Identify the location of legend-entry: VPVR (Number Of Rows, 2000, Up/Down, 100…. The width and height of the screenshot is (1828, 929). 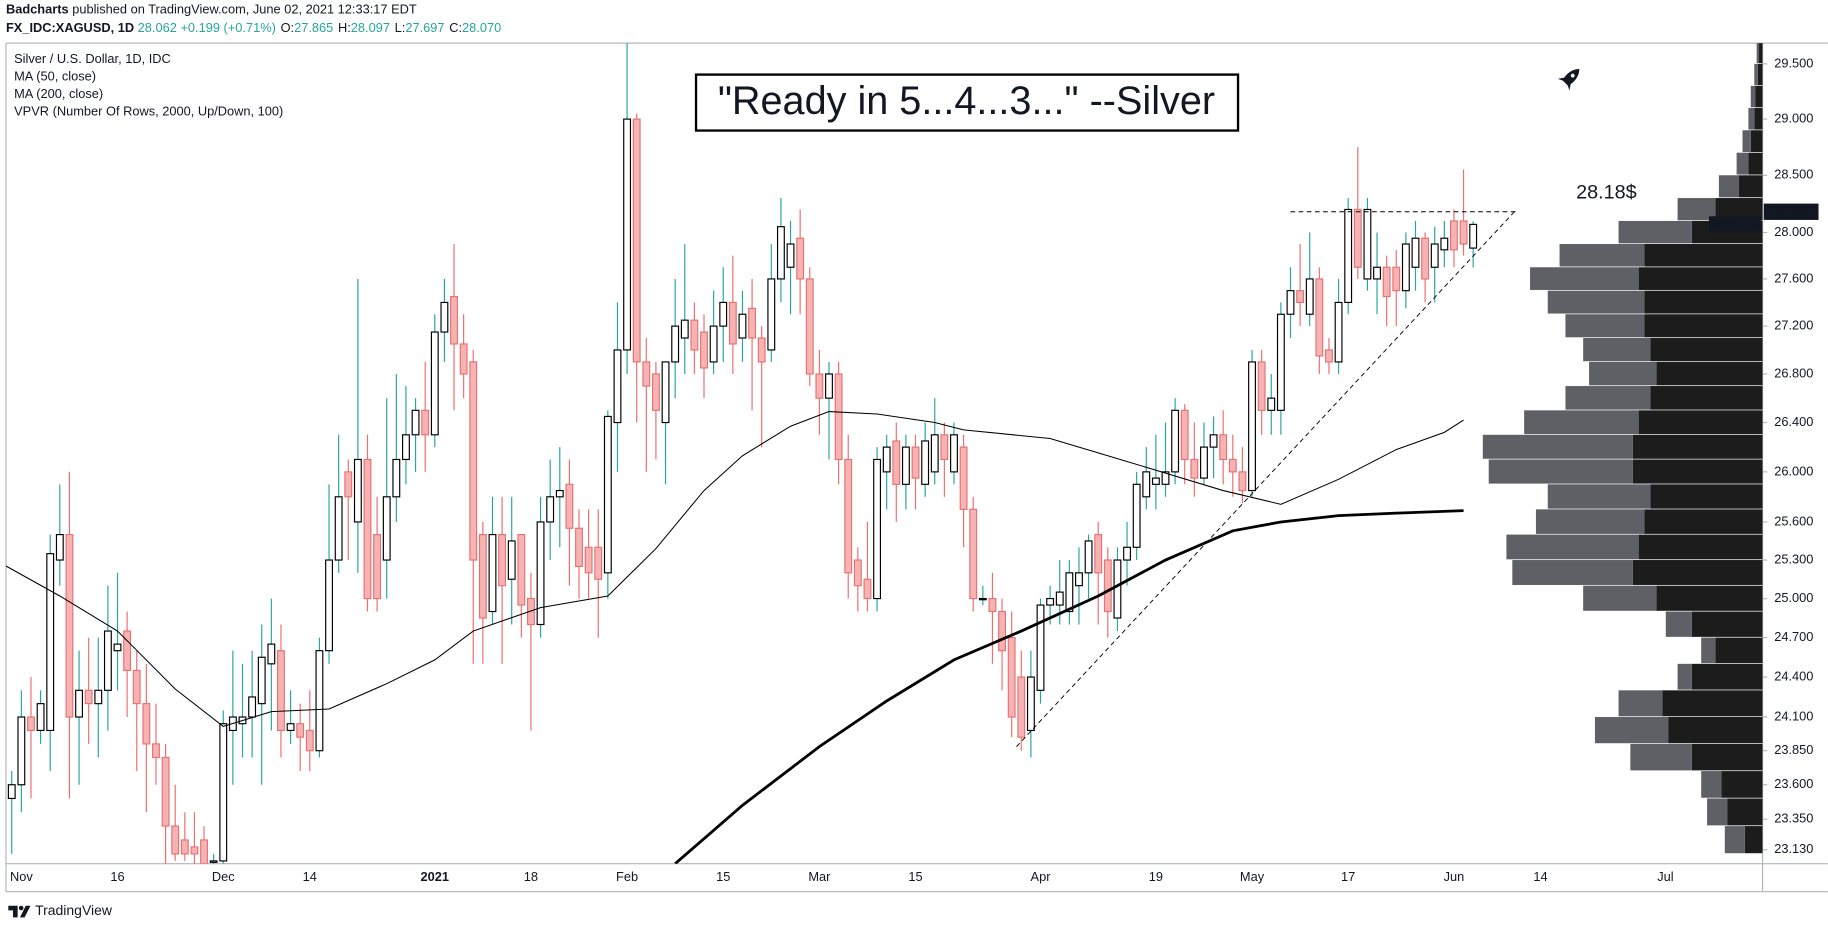
(148, 110).